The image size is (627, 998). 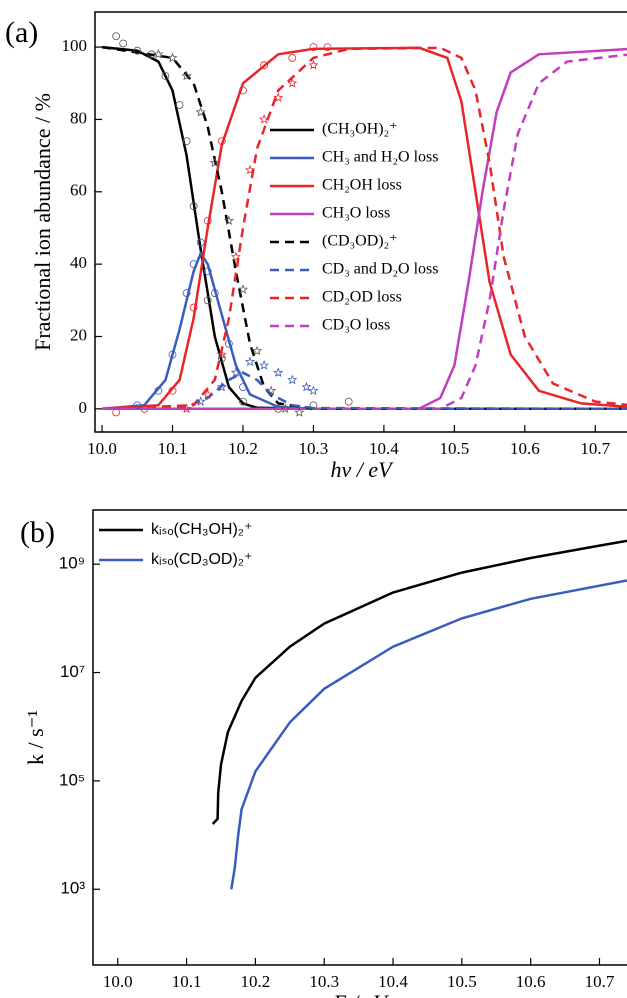 I want to click on y-tick-label: 10⁹, so click(x=72, y=563).